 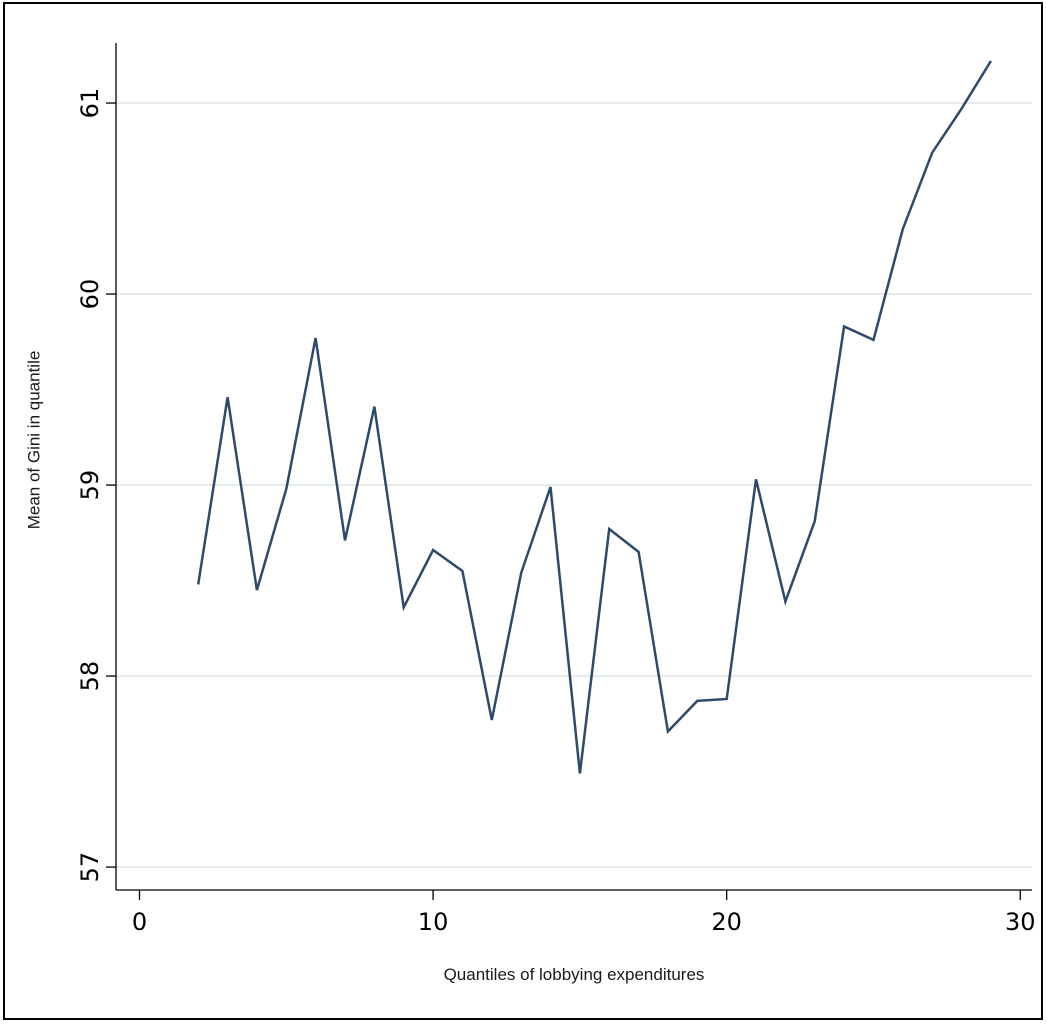 I want to click on x-tick-label-0: 0, so click(x=139, y=922).